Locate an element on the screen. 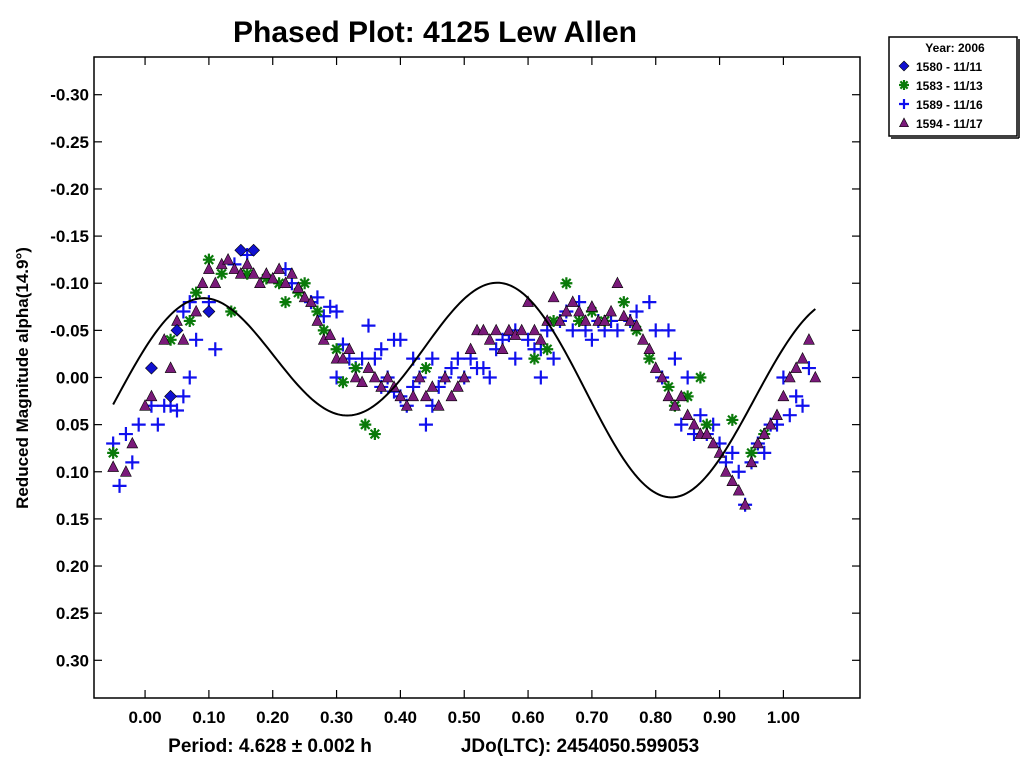 This screenshot has width=1024, height=768. y-tick-label: -0.10 is located at coordinates (69, 283).